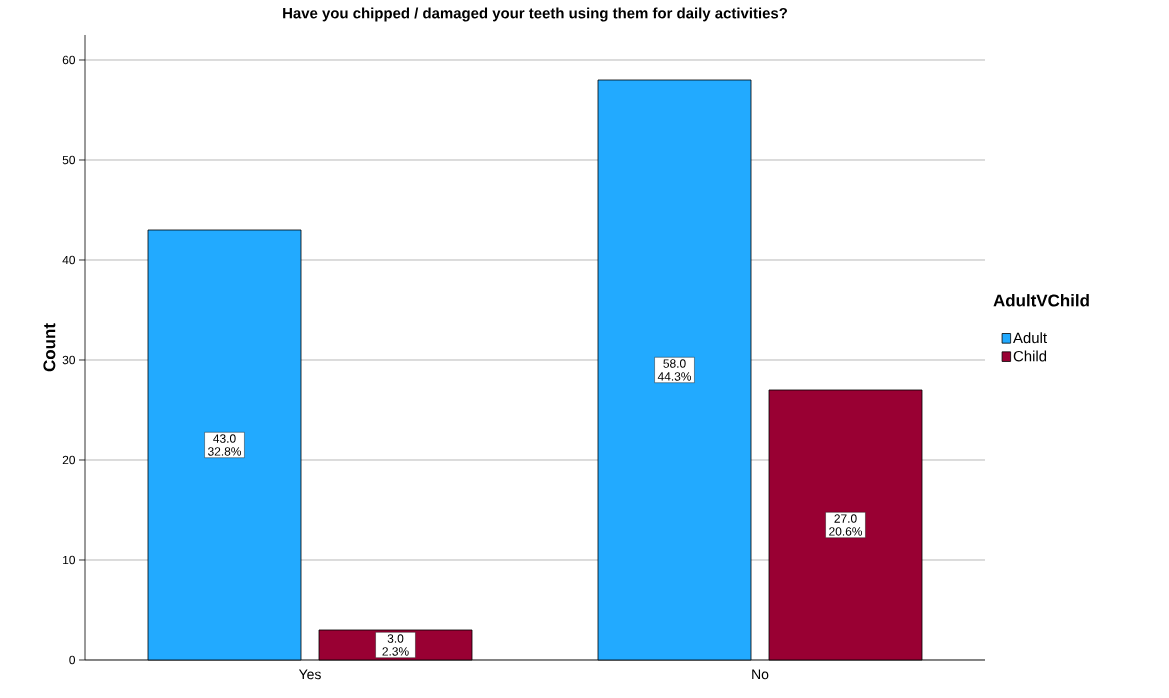  I want to click on y-tick-label: 20, so click(69, 460).